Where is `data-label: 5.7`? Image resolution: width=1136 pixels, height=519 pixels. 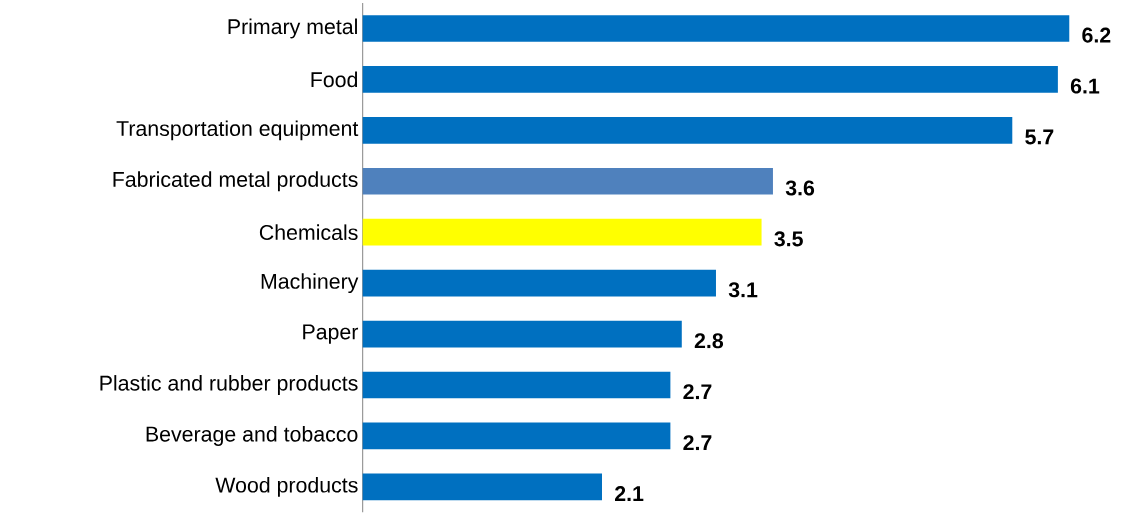 data-label: 5.7 is located at coordinates (1039, 137).